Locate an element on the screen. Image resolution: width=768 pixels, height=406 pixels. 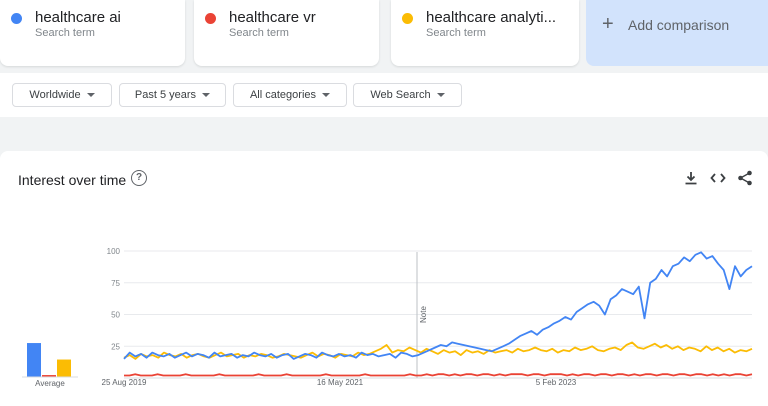
download-icon is located at coordinates (691, 178).